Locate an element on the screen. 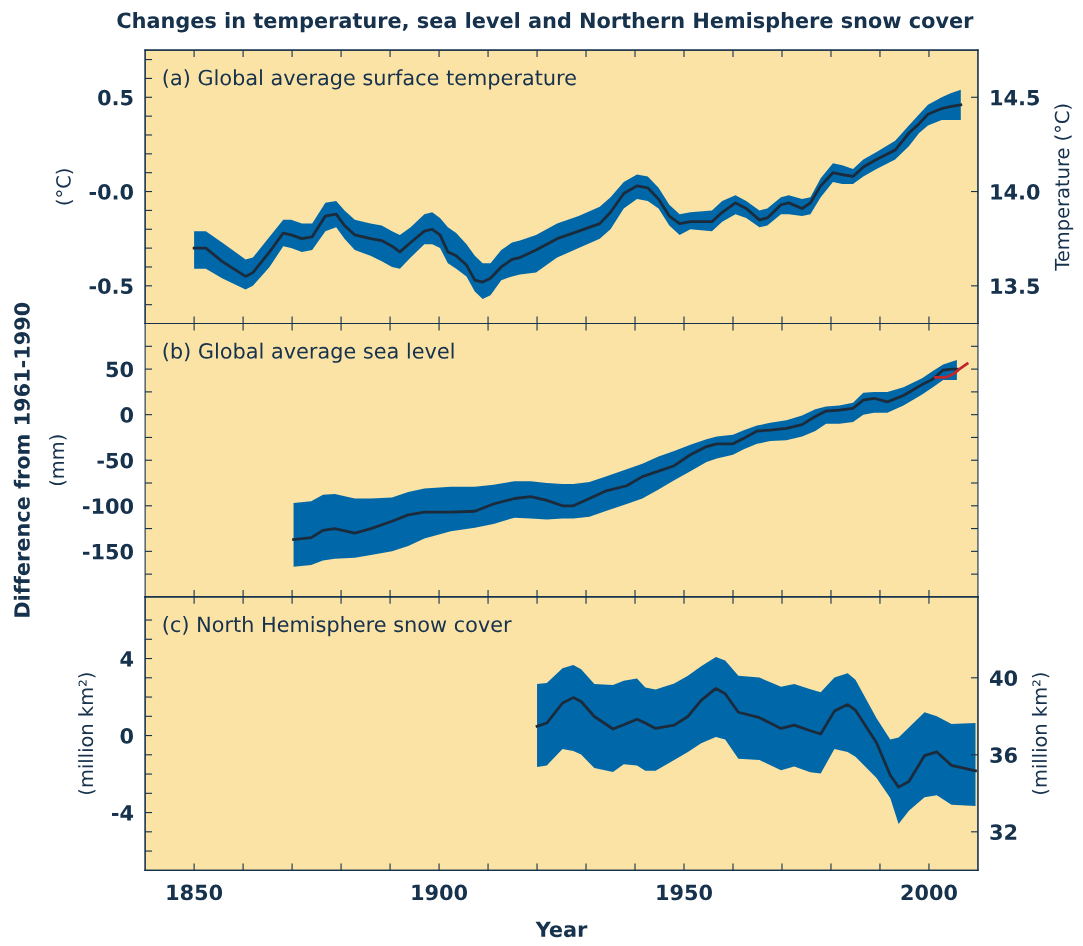 The height and width of the screenshot is (946, 1083). y2-tick-label: 13.5 is located at coordinates (1015, 286).